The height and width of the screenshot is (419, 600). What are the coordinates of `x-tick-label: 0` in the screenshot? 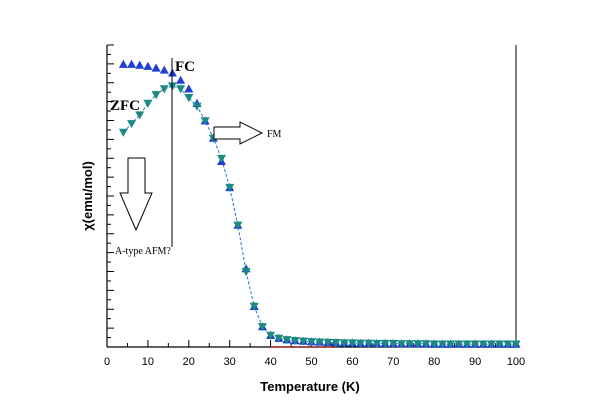 It's located at (107, 362).